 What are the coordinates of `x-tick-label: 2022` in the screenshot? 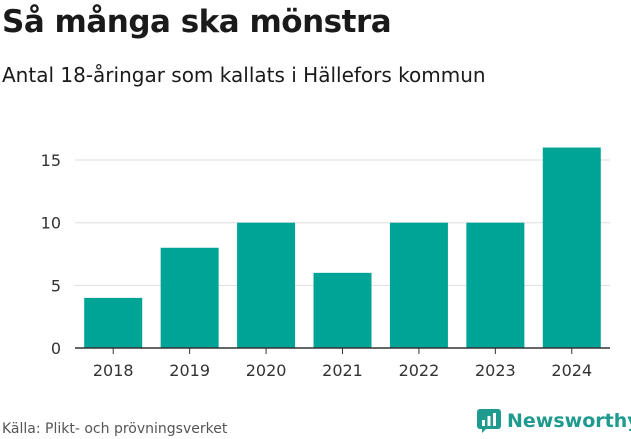 It's located at (419, 370).